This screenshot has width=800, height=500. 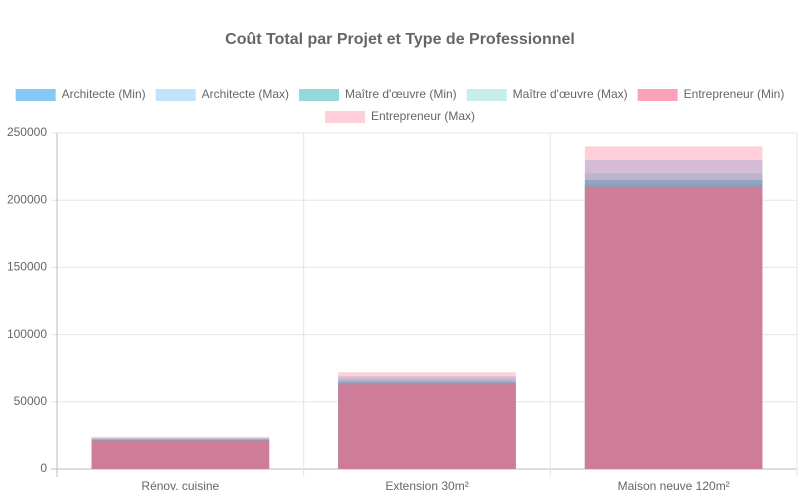 What do you see at coordinates (27, 199) in the screenshot?
I see `y-tick-label: 200000` at bounding box center [27, 199].